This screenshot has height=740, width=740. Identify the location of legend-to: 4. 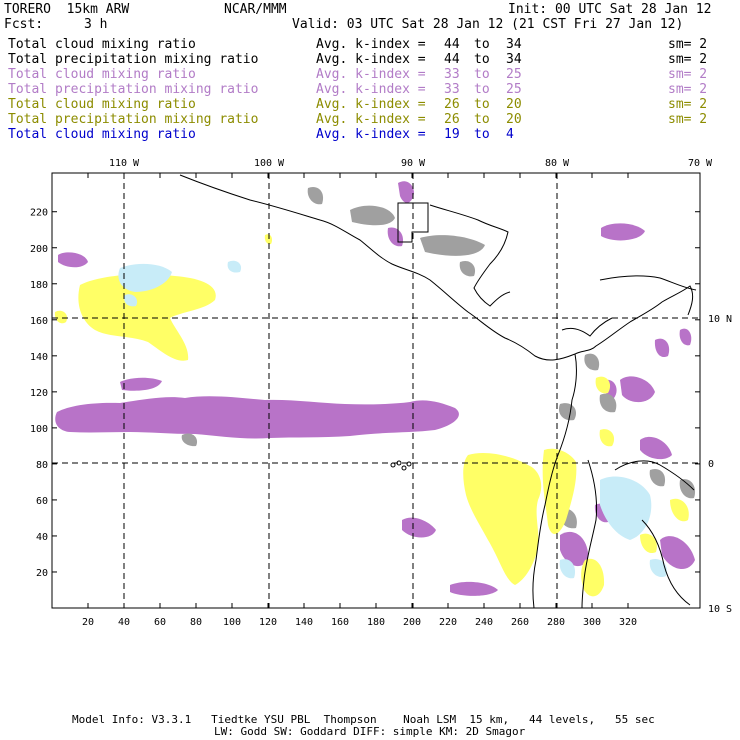
(510, 134).